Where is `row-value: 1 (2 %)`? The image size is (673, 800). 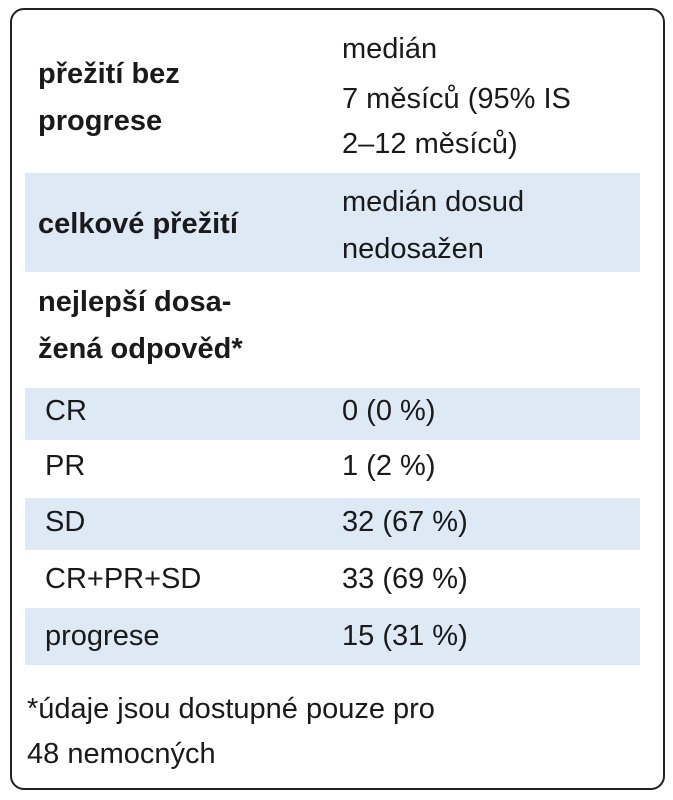
row-value: 1 (2 %) is located at coordinates (389, 466).